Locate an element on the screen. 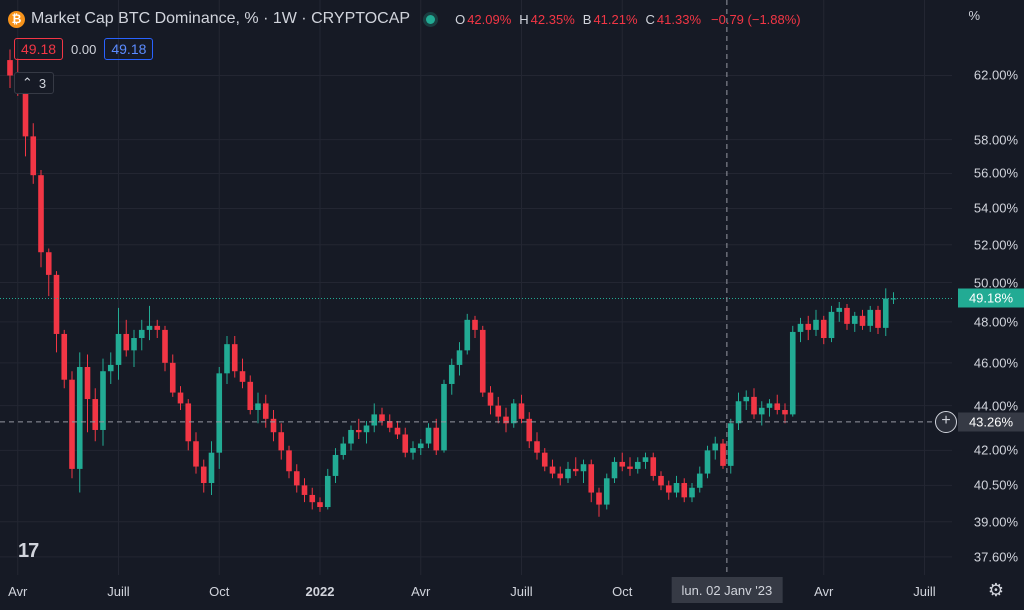 This screenshot has width=1024, height=610. y-tick-label: 62.00% is located at coordinates (995, 75).